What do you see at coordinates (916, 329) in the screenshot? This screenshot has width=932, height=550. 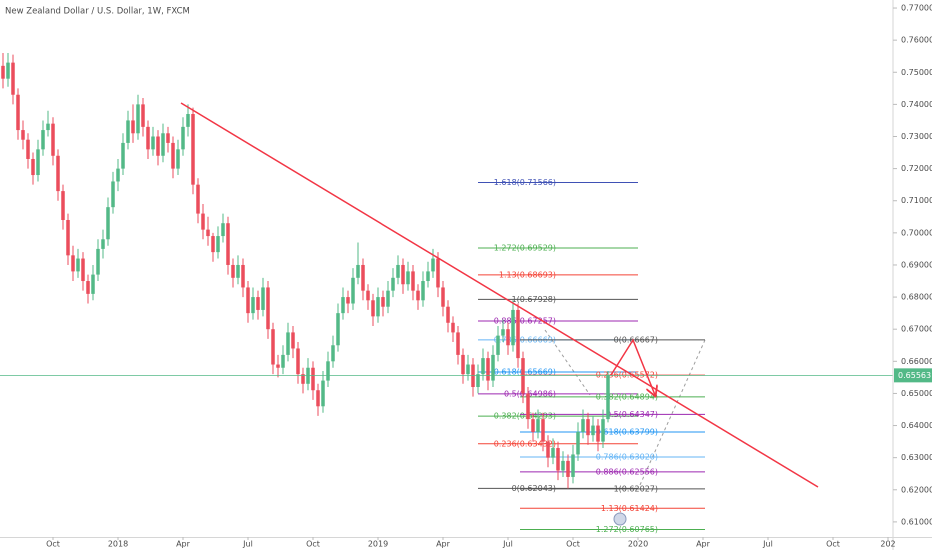 I see `y-tick-label: 0.67000` at bounding box center [916, 329].